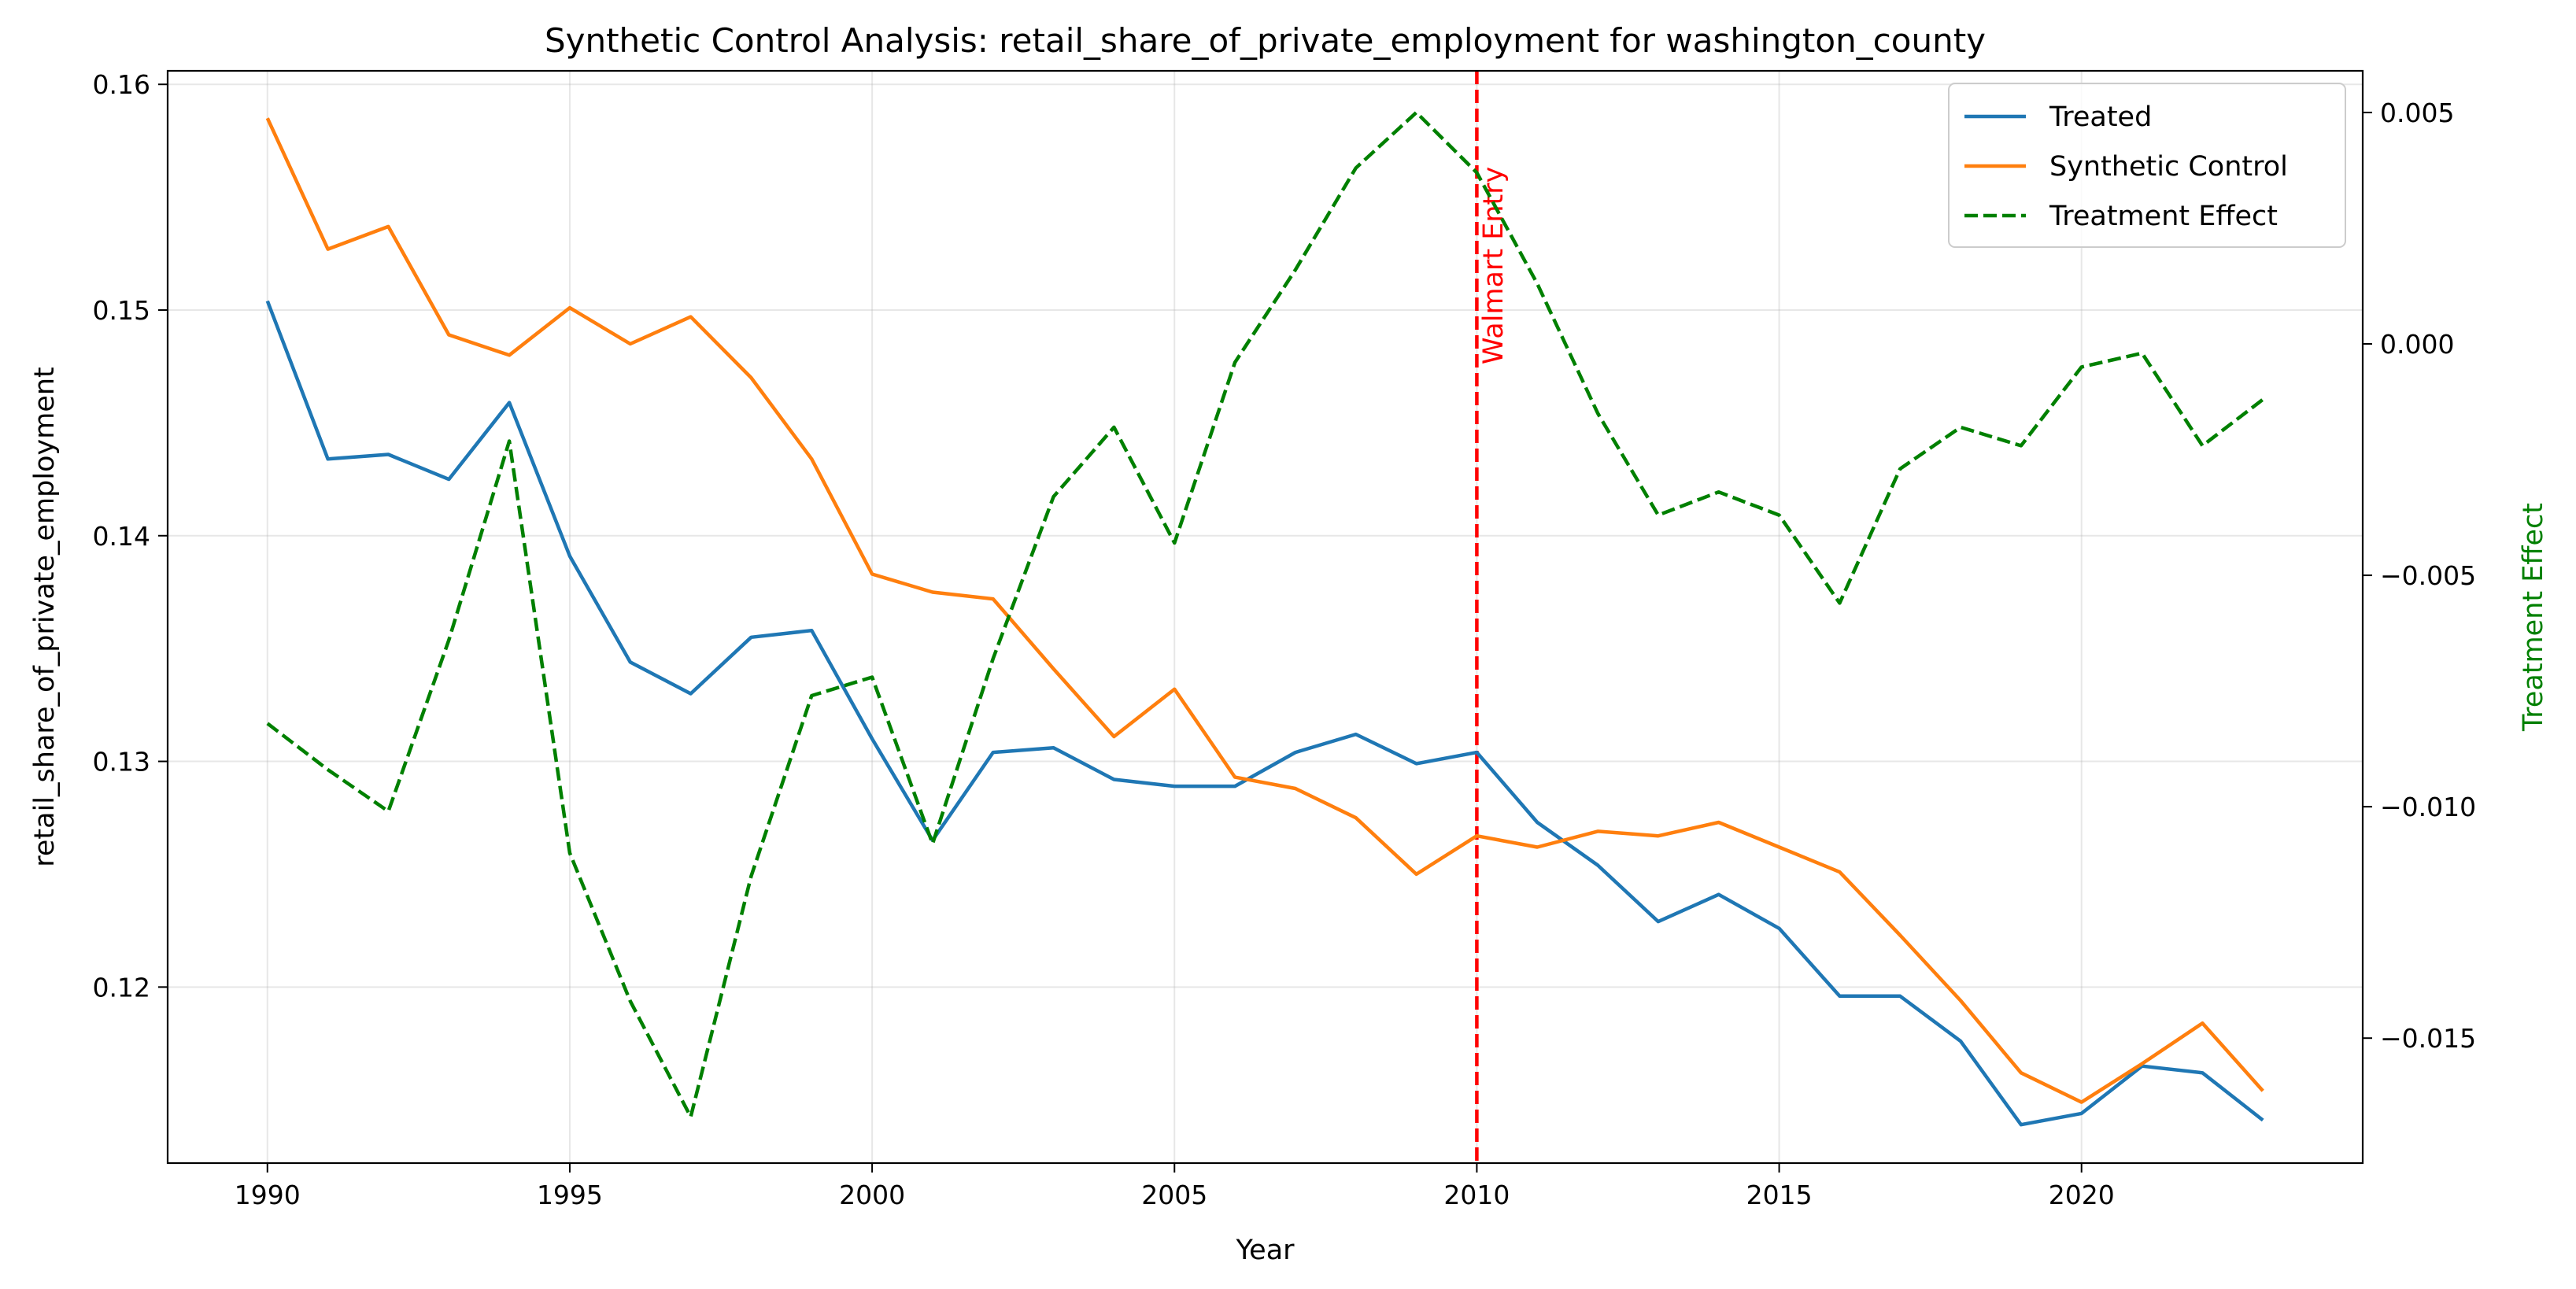 The image size is (2576, 1289). What do you see at coordinates (872, 1195) in the screenshot?
I see `x-tick-label: 2000` at bounding box center [872, 1195].